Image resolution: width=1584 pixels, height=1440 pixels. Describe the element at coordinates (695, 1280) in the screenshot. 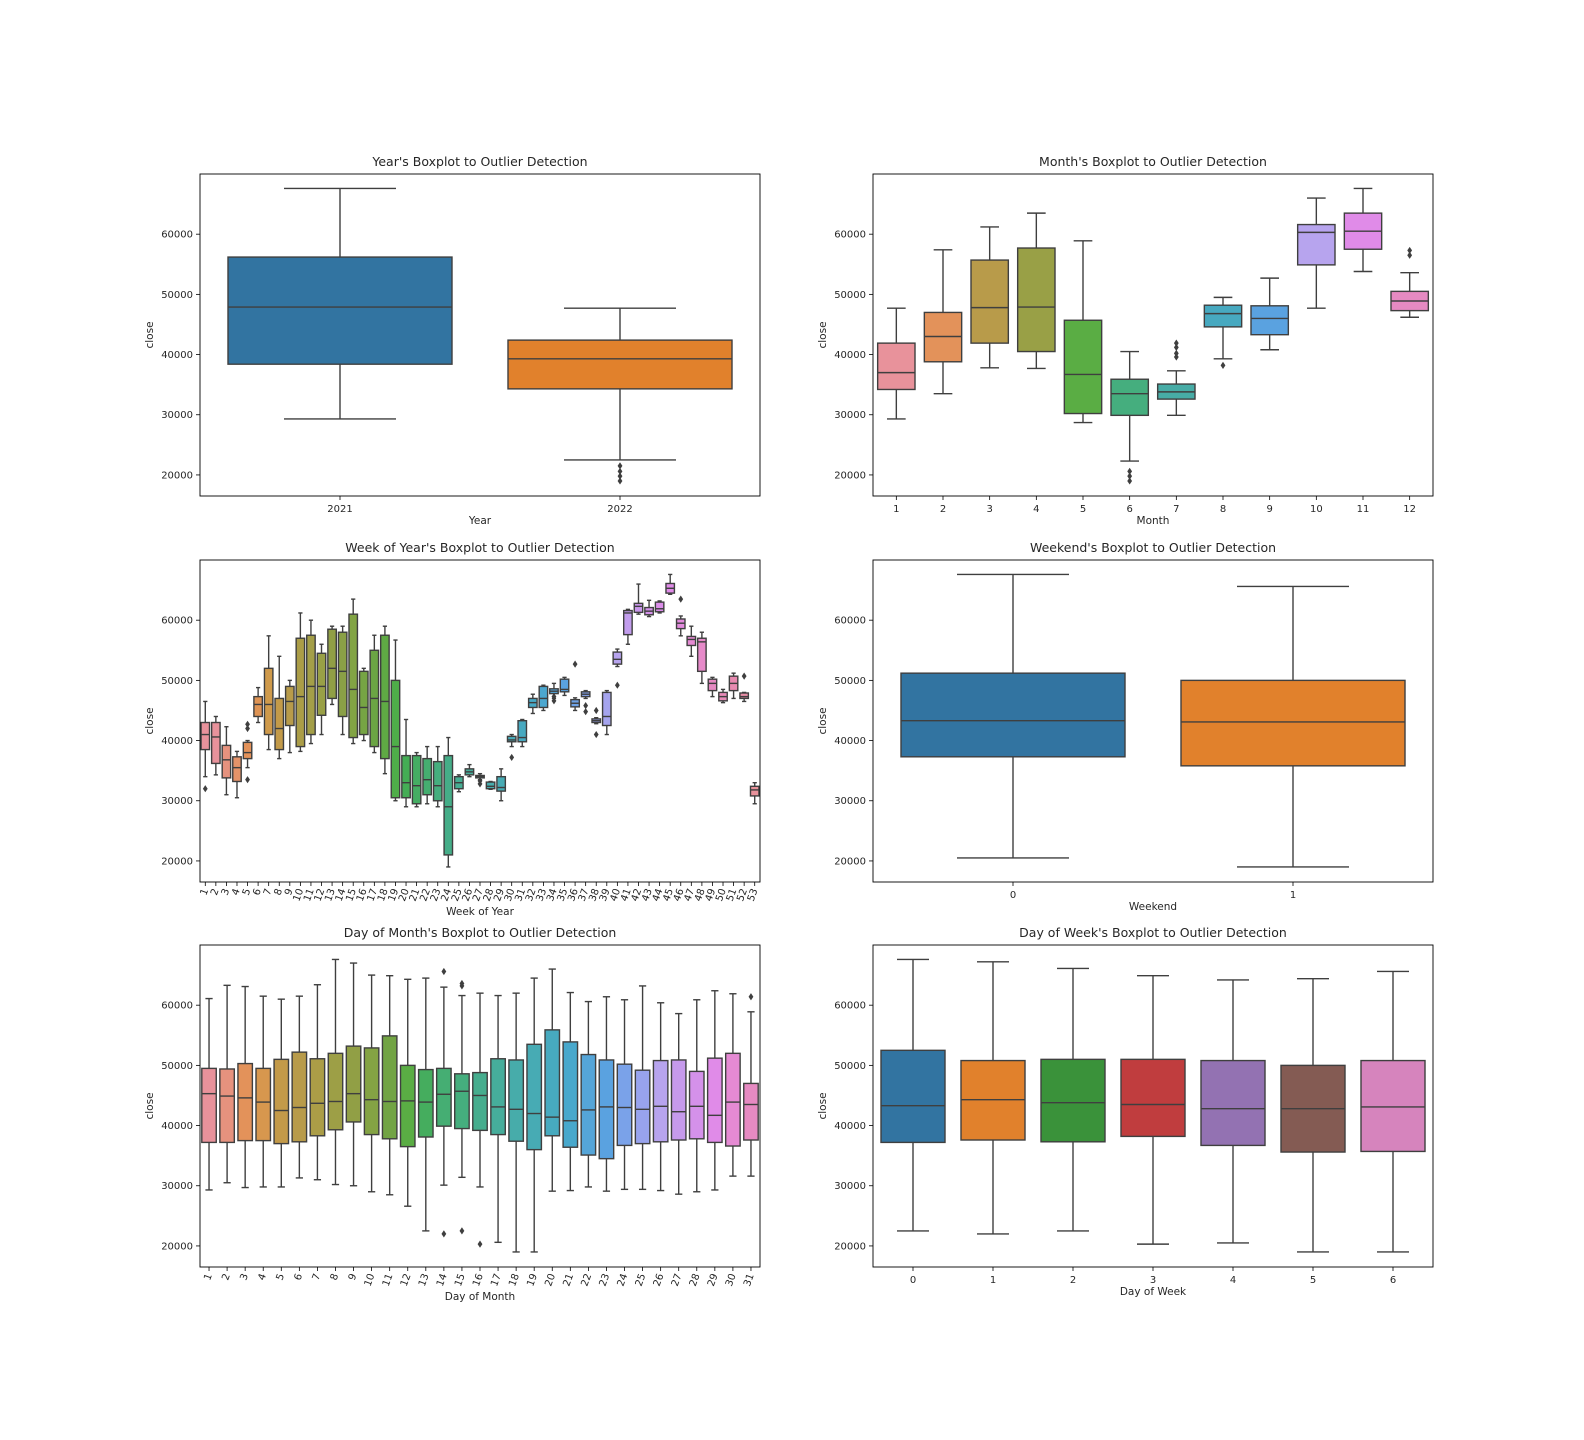

I see `x-tick-label: 28` at that location.